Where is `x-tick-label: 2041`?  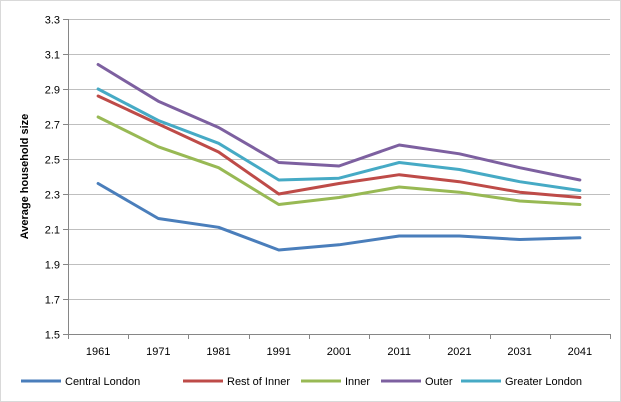 x-tick-label: 2041 is located at coordinates (580, 352).